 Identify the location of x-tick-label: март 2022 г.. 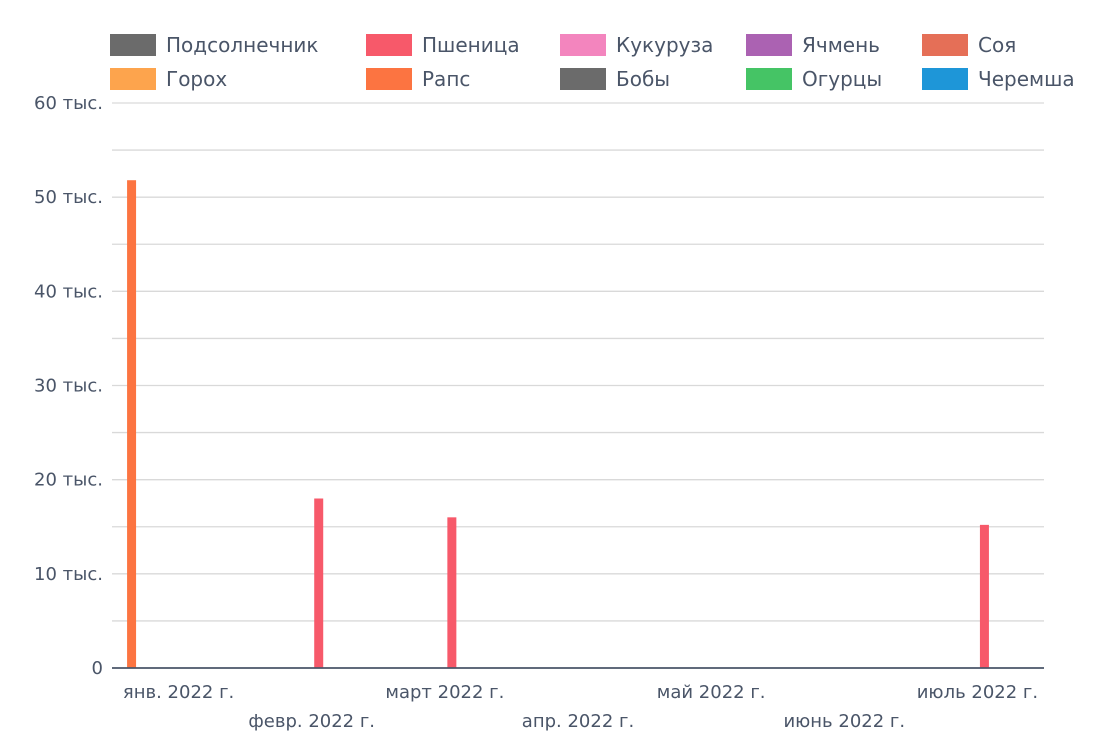
(444, 692).